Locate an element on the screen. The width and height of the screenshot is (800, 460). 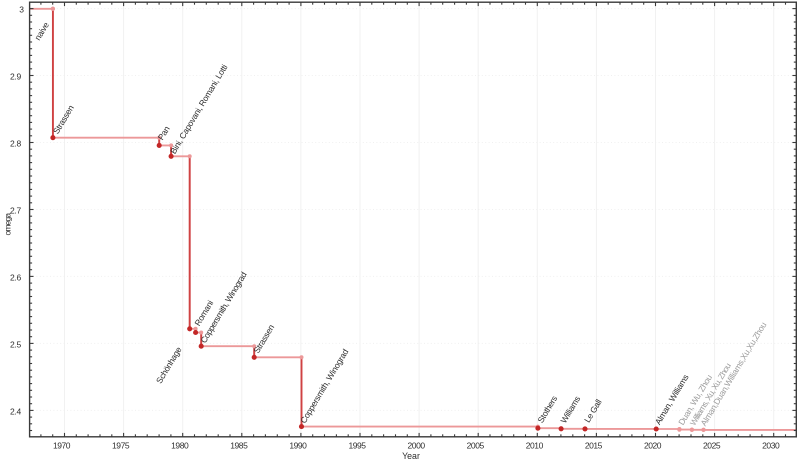
svg-text: 2015 is located at coordinates (594, 446).